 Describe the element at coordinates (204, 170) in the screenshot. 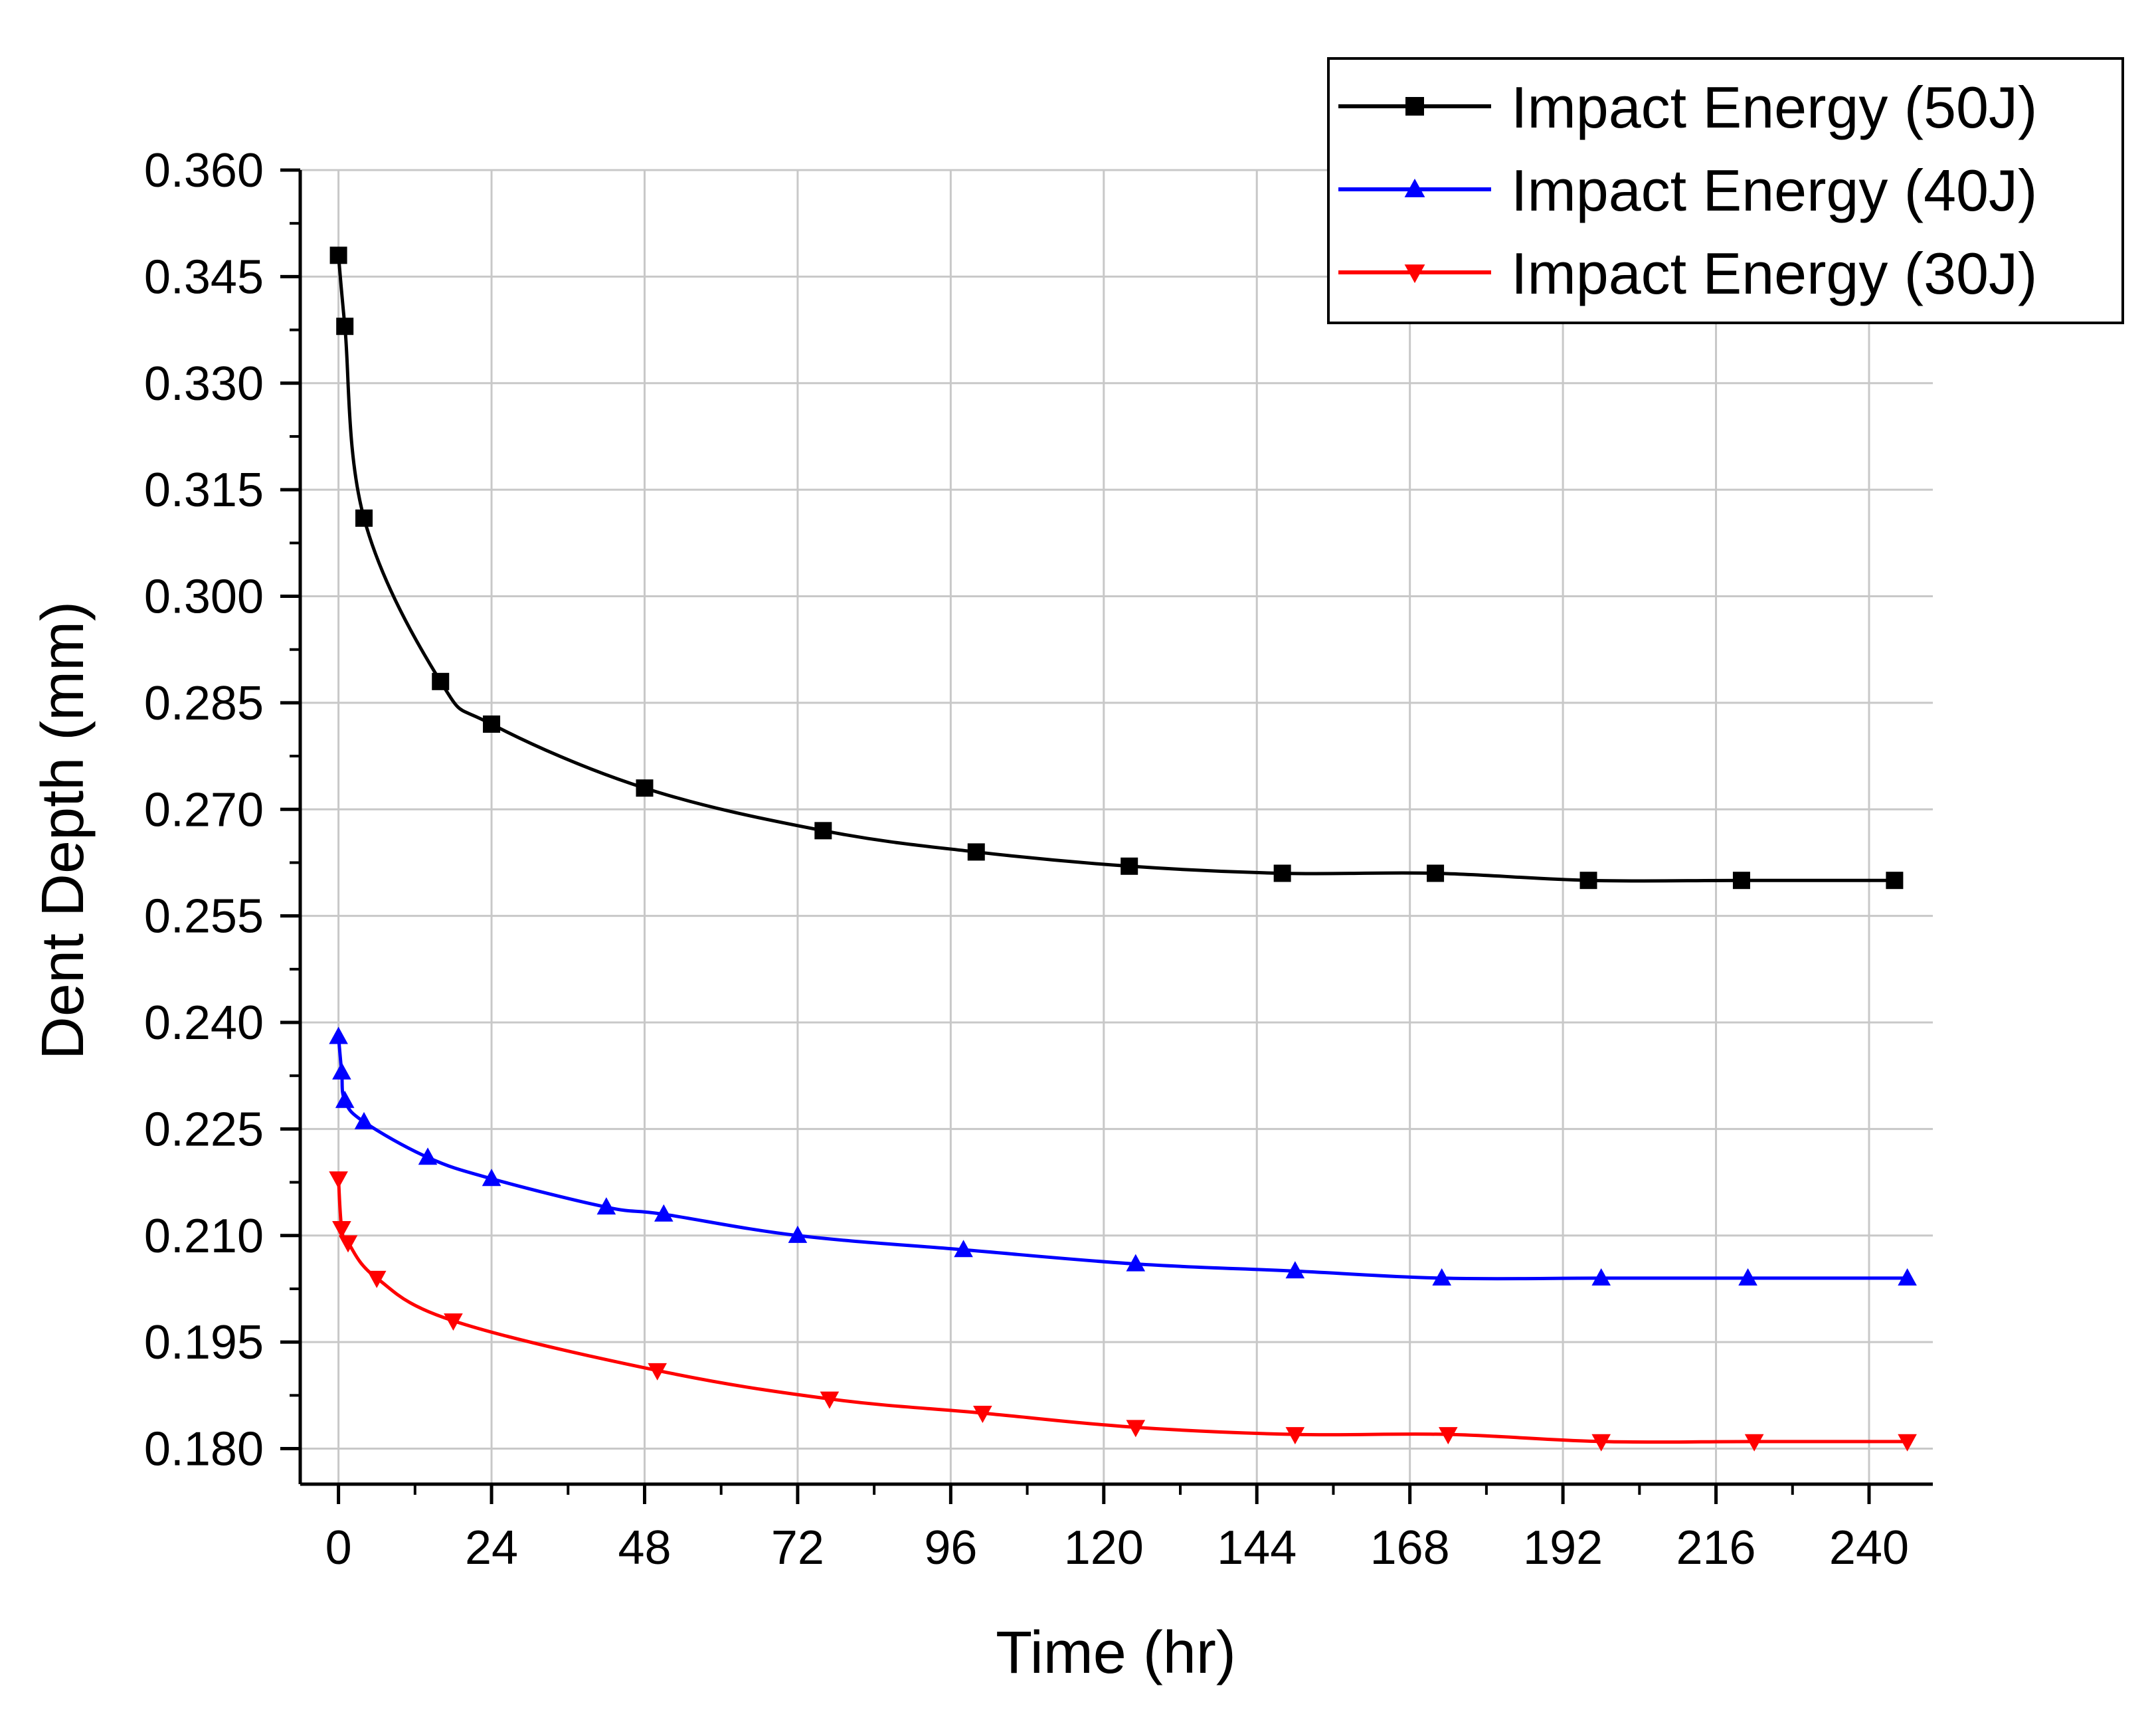

I see `y-tick-label: 0.360` at that location.